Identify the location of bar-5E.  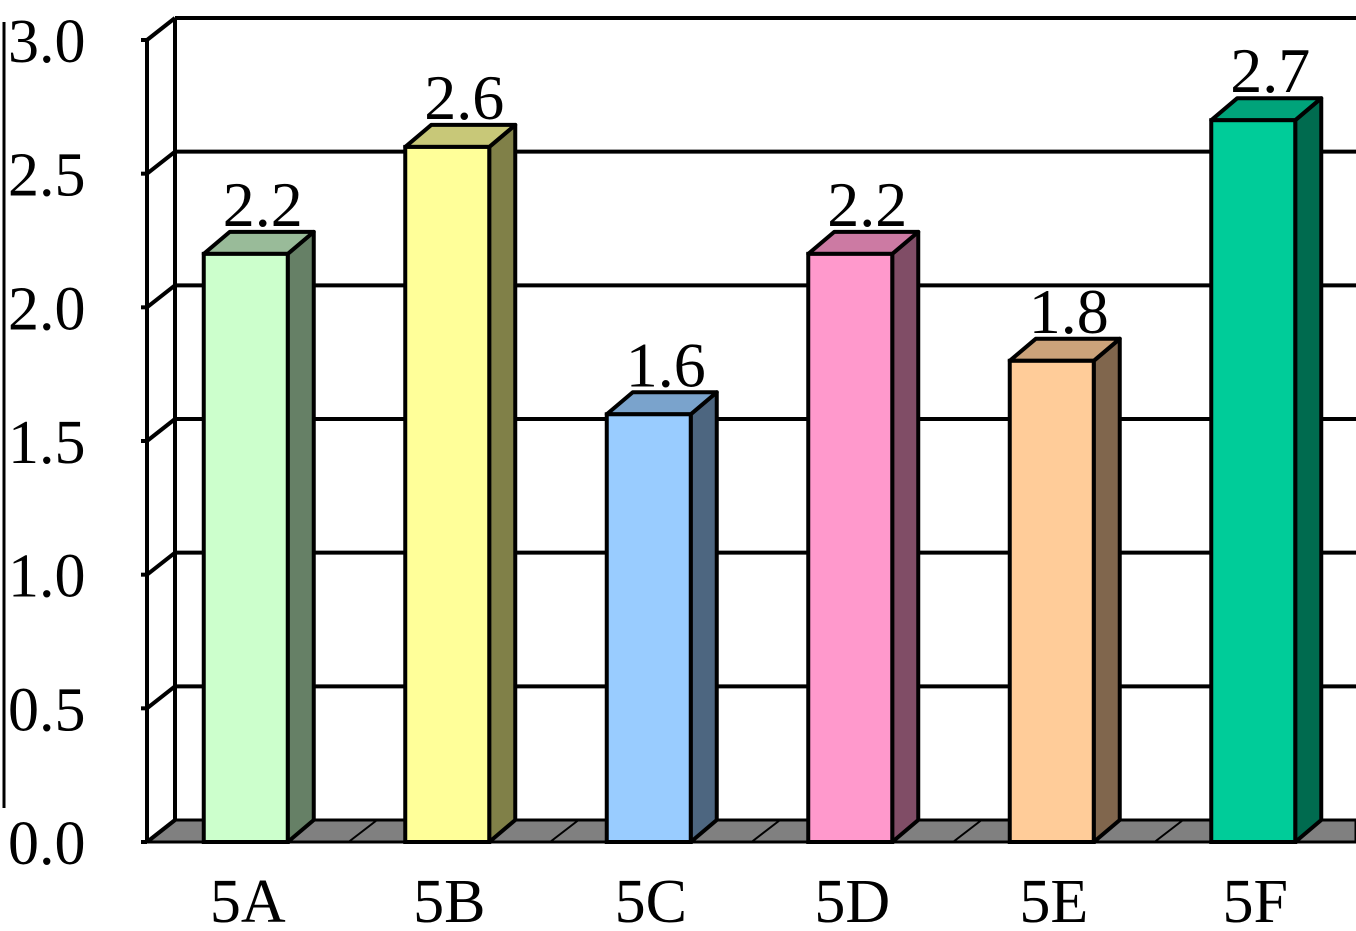
(1064, 590).